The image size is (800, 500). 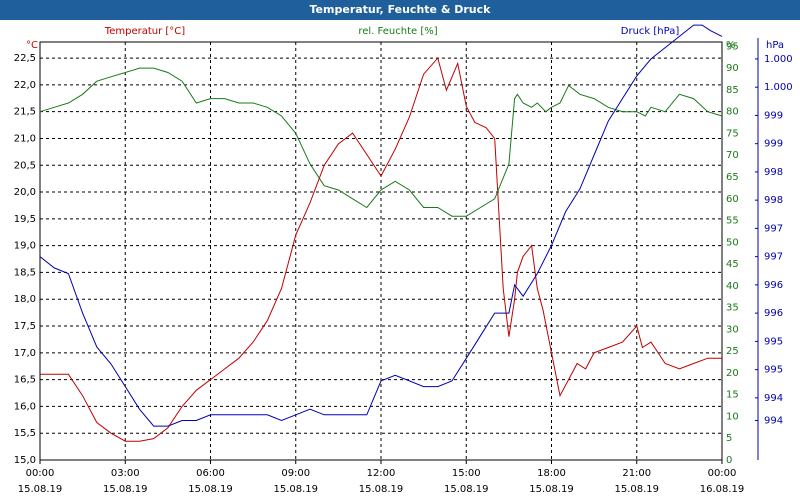 I want to click on x-tick-label-time: 06:00, so click(x=210, y=473).